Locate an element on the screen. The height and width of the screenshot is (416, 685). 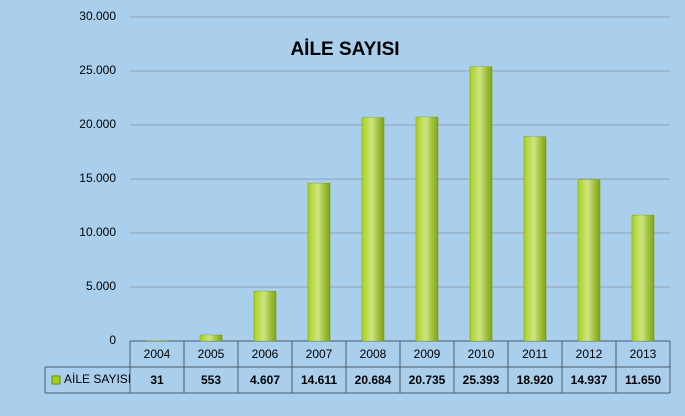
table-value: 11.650 is located at coordinates (643, 380).